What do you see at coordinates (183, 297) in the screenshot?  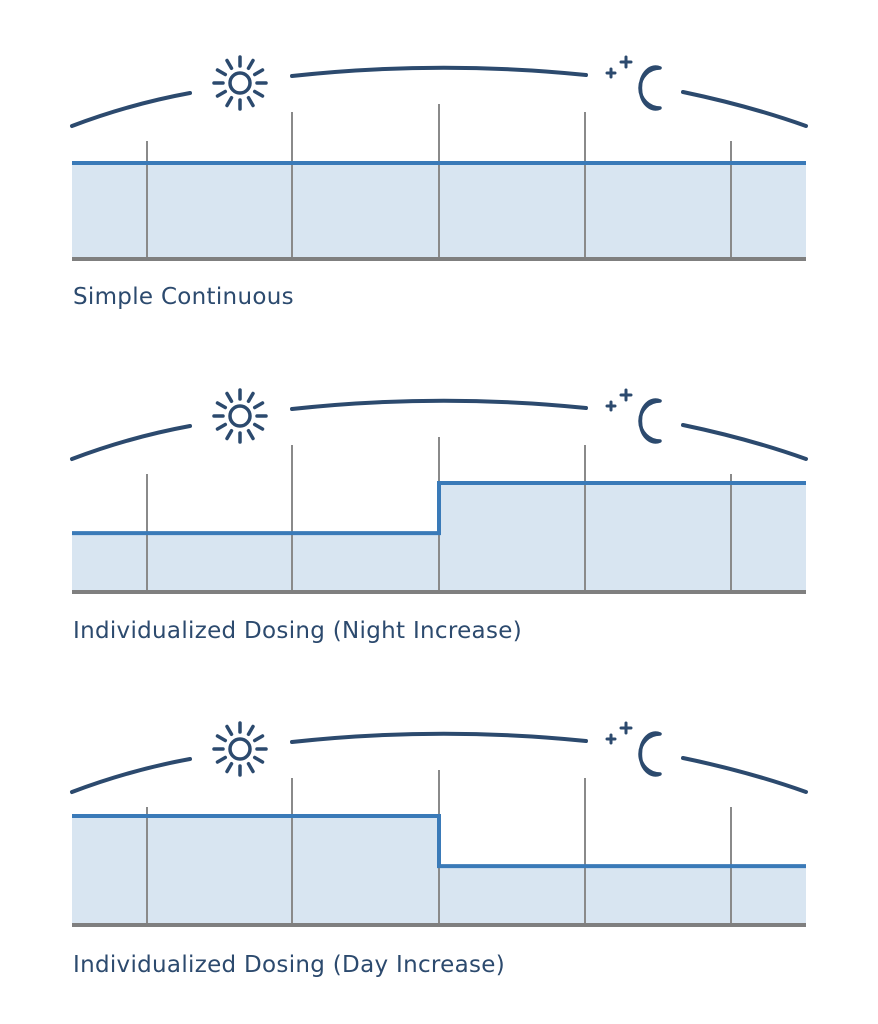 I see `panel-title-simple-continuous: Simple Continuous` at bounding box center [183, 297].